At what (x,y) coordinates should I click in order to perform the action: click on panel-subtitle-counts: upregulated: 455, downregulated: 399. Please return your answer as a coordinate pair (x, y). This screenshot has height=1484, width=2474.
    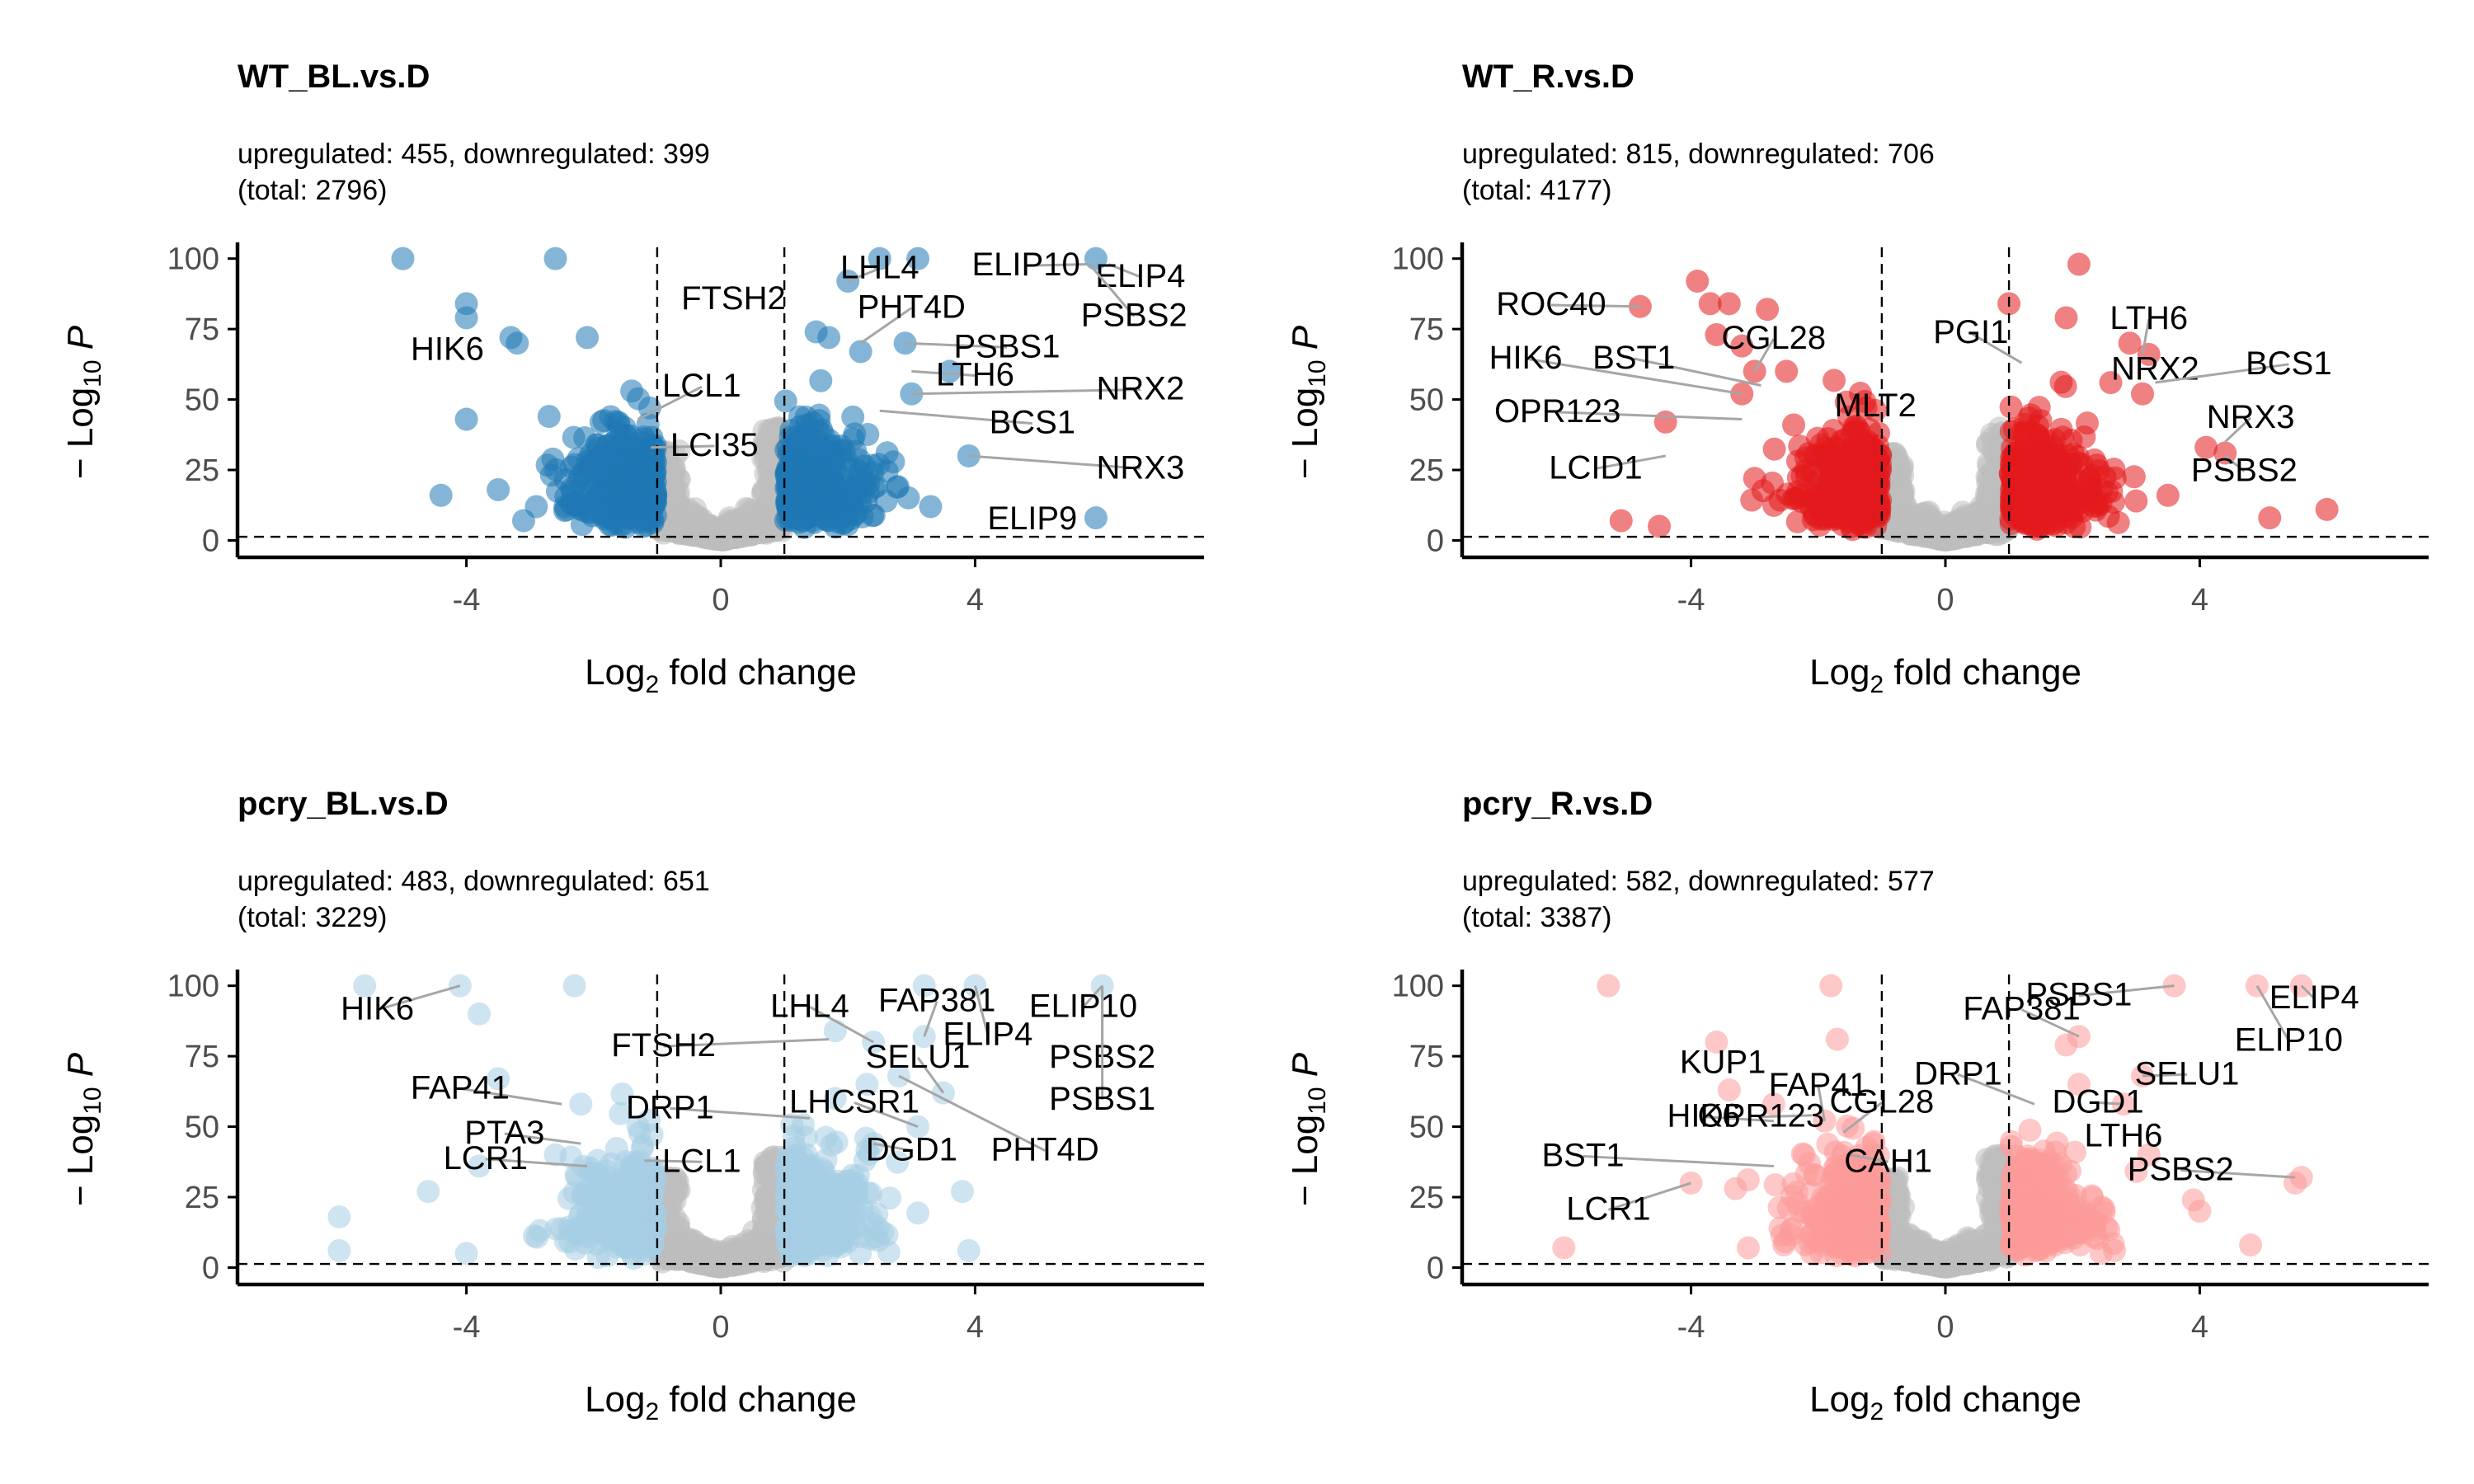
    Looking at the image, I should click on (474, 154).